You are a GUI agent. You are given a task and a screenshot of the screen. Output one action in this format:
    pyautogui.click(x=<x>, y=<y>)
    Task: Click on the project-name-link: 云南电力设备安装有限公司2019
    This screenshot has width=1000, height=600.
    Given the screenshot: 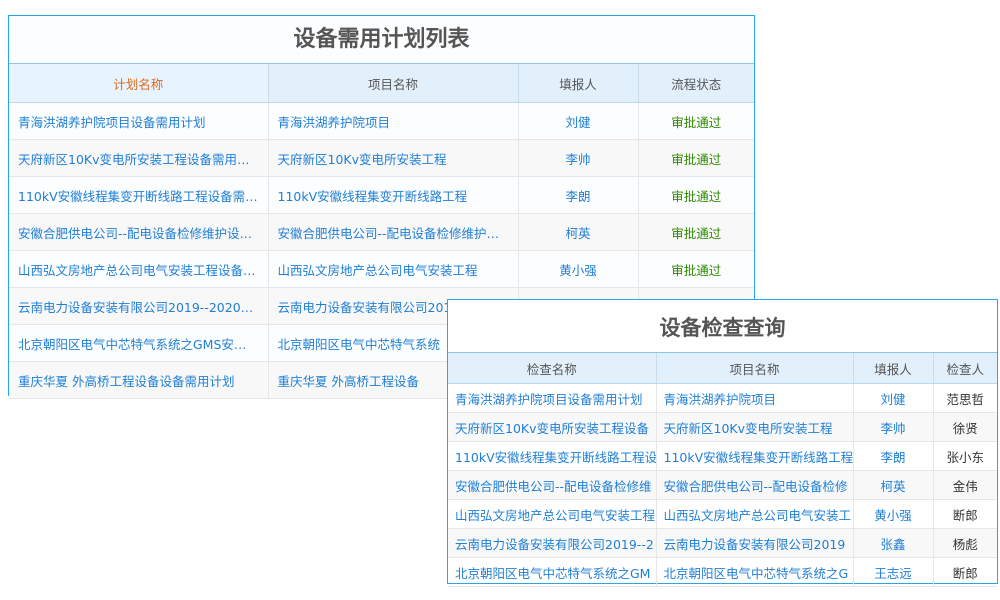 What is the action you would take?
    pyautogui.click(x=755, y=543)
    